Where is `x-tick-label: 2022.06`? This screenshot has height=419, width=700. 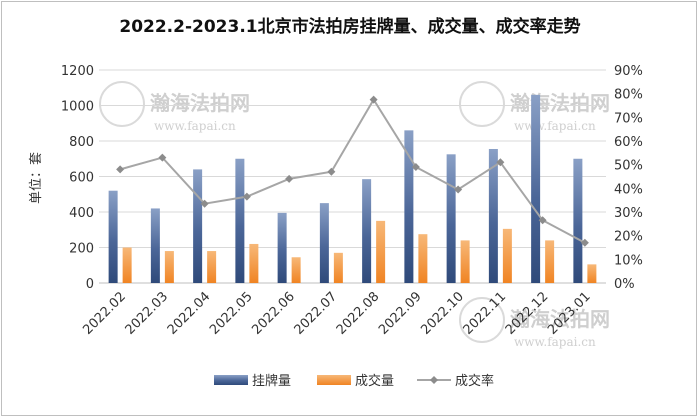 x-tick-label: 2022.06 is located at coordinates (273, 313).